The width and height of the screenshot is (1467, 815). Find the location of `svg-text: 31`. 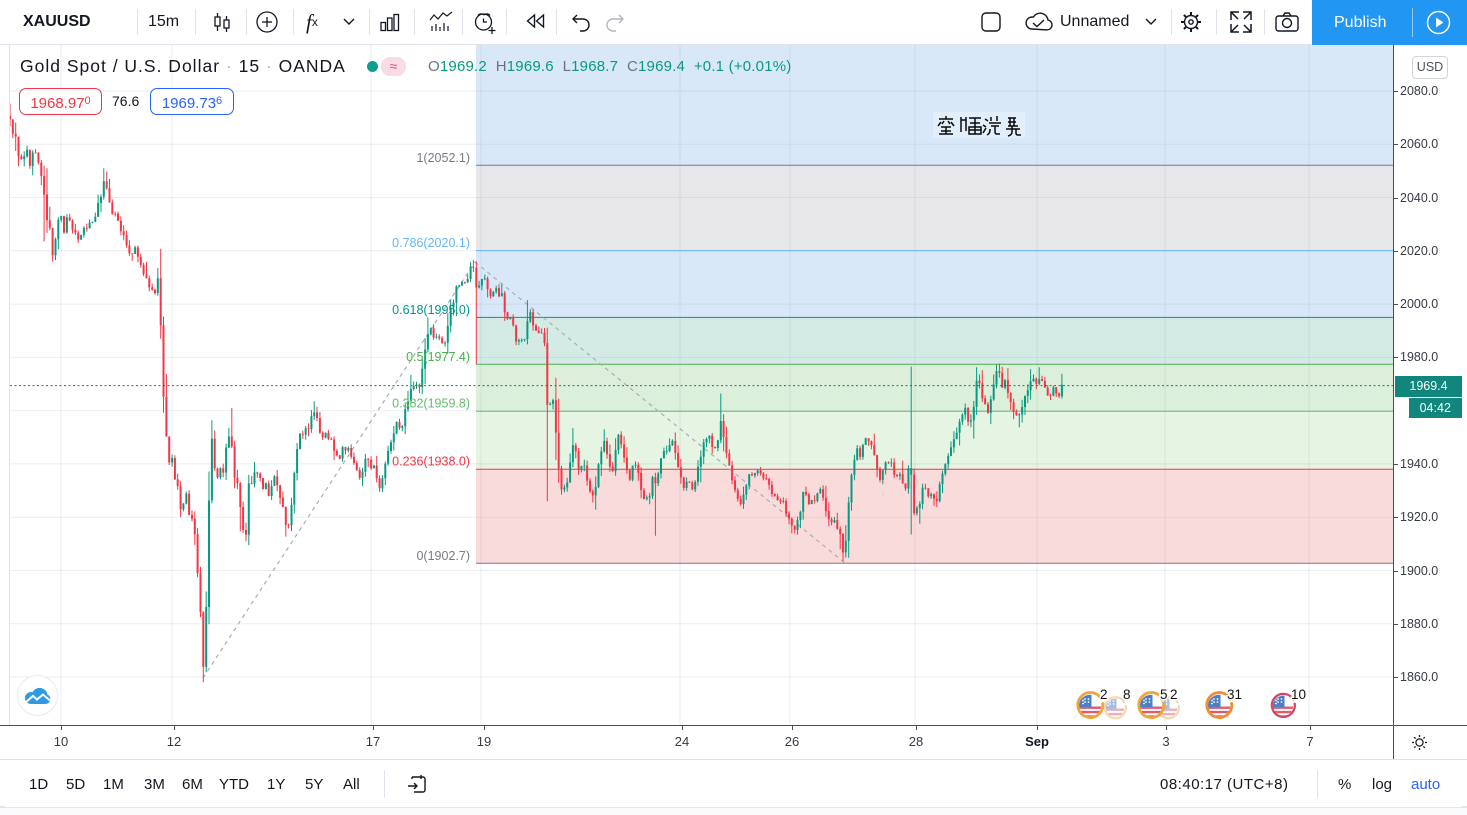

svg-text: 31 is located at coordinates (1234, 694).